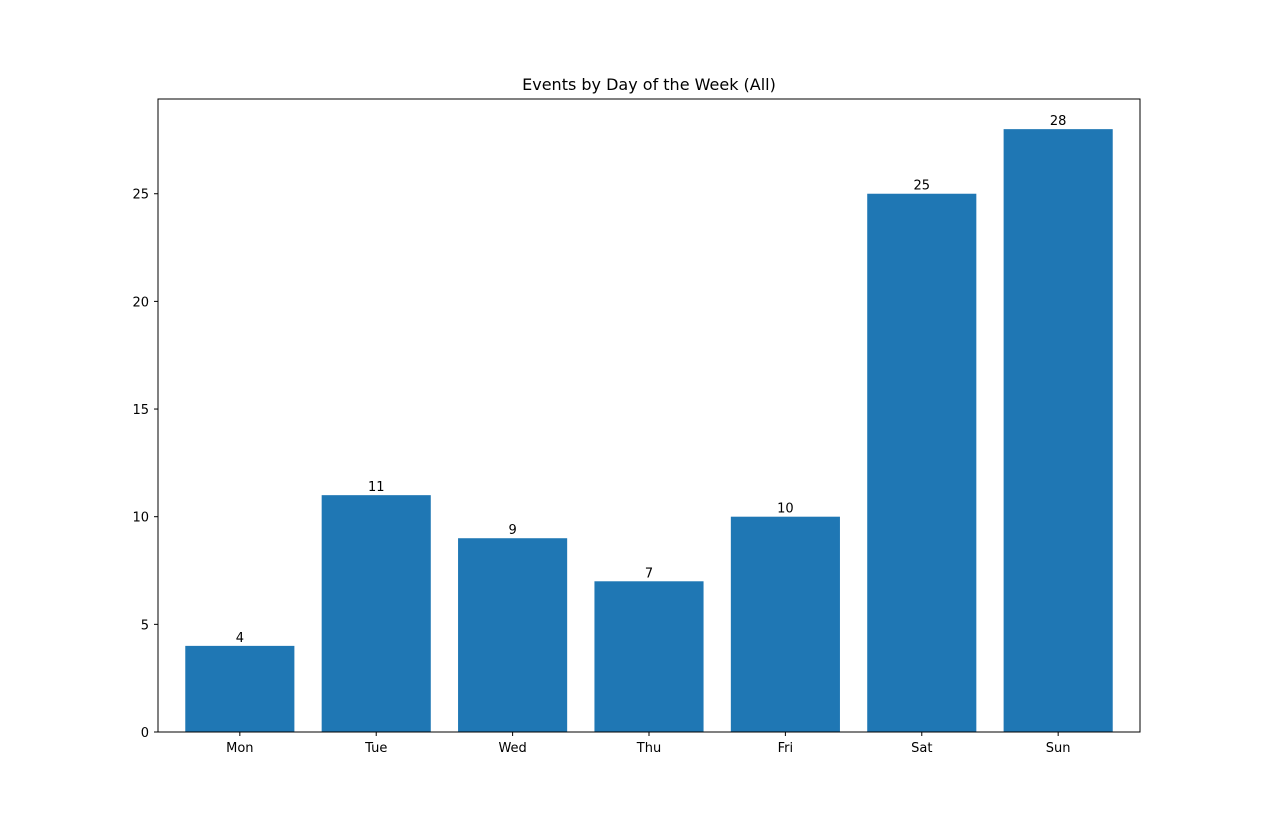 The image size is (1267, 822). What do you see at coordinates (145, 733) in the screenshot?
I see `y-tick-label: 0` at bounding box center [145, 733].